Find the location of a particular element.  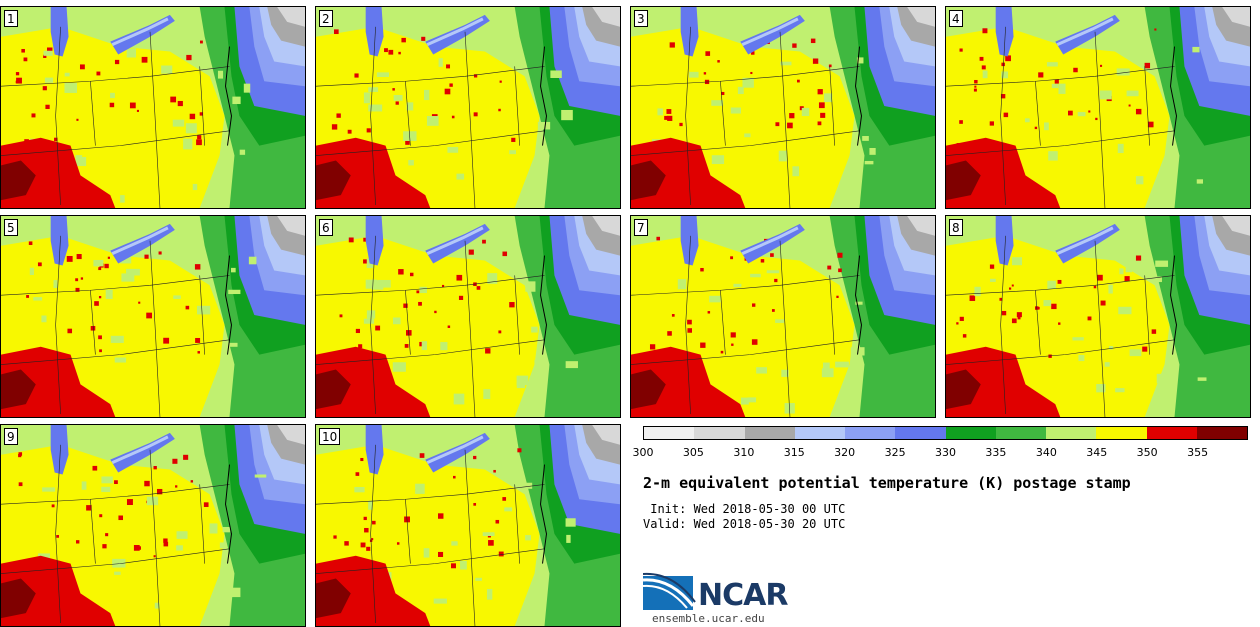

ensemble-member-map: 5 is located at coordinates (153, 316).